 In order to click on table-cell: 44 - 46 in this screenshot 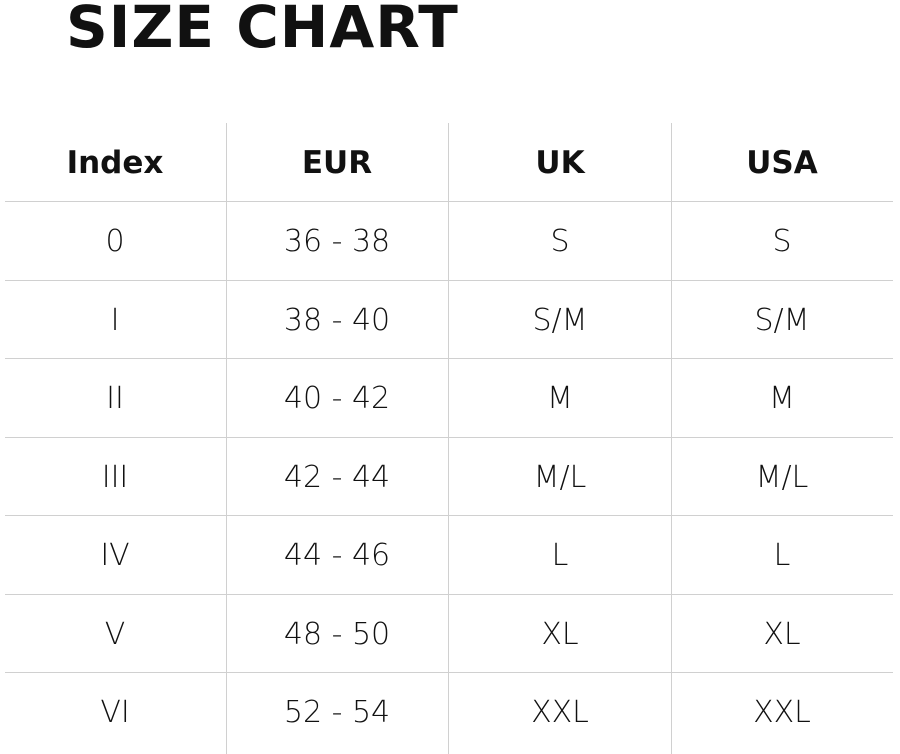, I will do `click(337, 555)`.